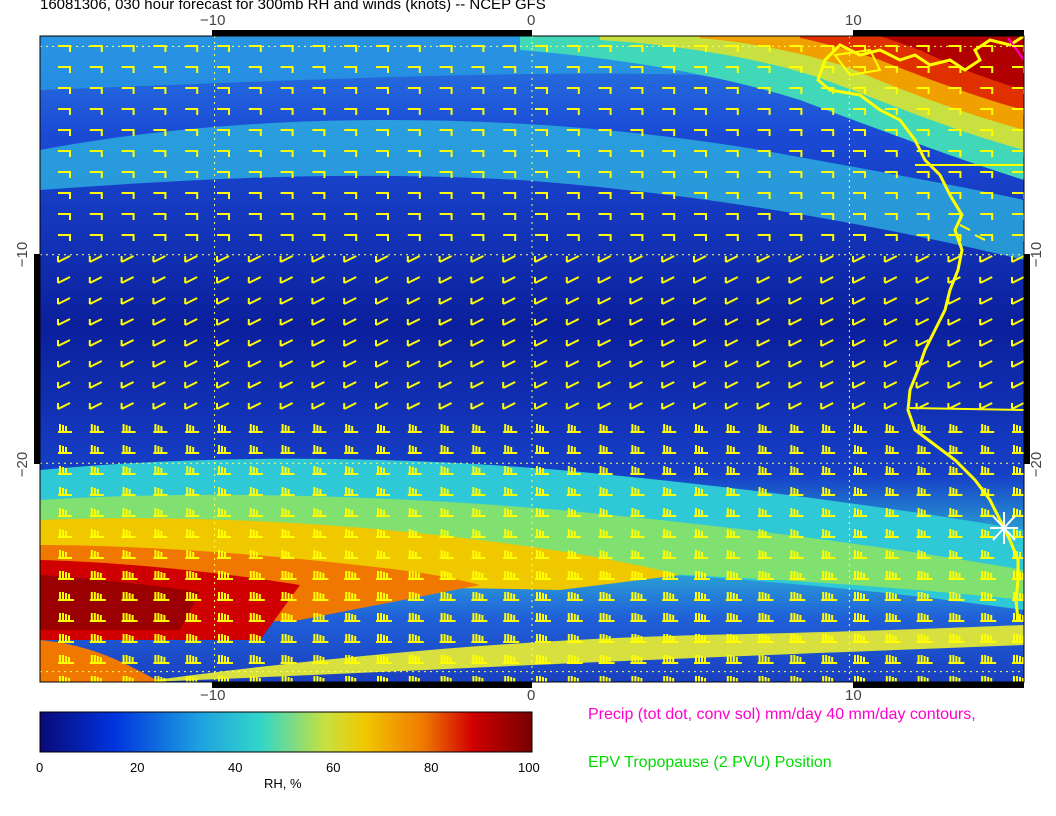  What do you see at coordinates (213, 20) in the screenshot?
I see `x-tick-top-1: −10` at bounding box center [213, 20].